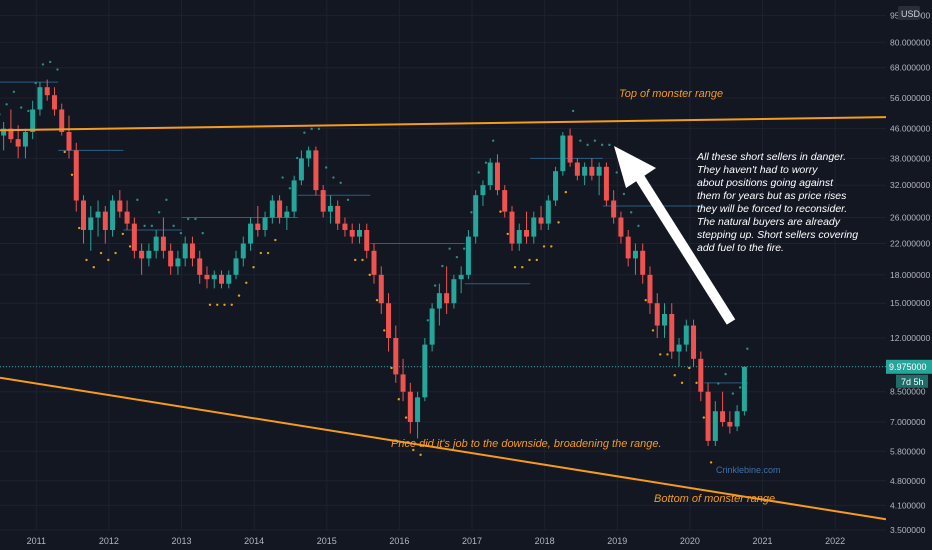 This screenshot has height=550, width=932. What do you see at coordinates (472, 541) in the screenshot?
I see `x-tick-label: 2017` at bounding box center [472, 541].